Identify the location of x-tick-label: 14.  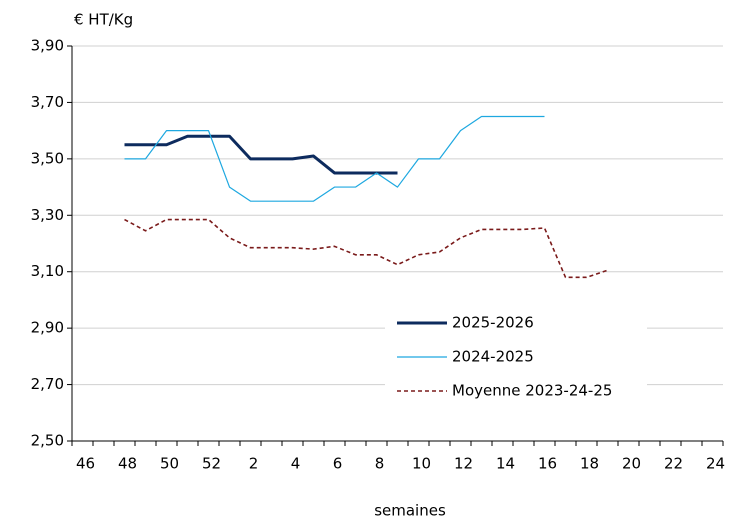
(505, 464).